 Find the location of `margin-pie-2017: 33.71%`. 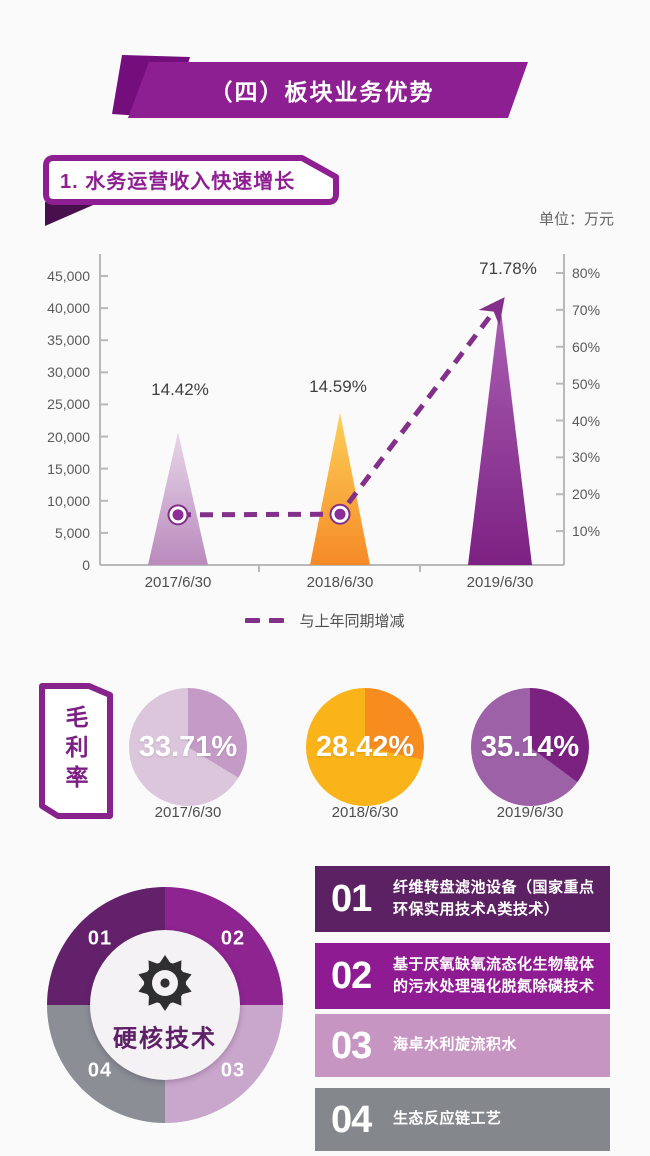

margin-pie-2017: 33.71% is located at coordinates (188, 747).